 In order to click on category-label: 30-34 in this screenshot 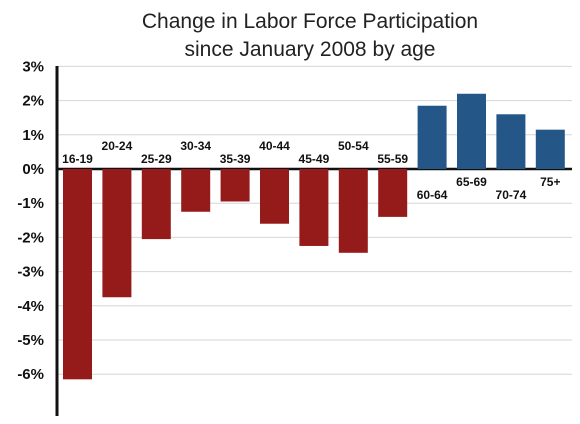, I will do `click(195, 146)`.